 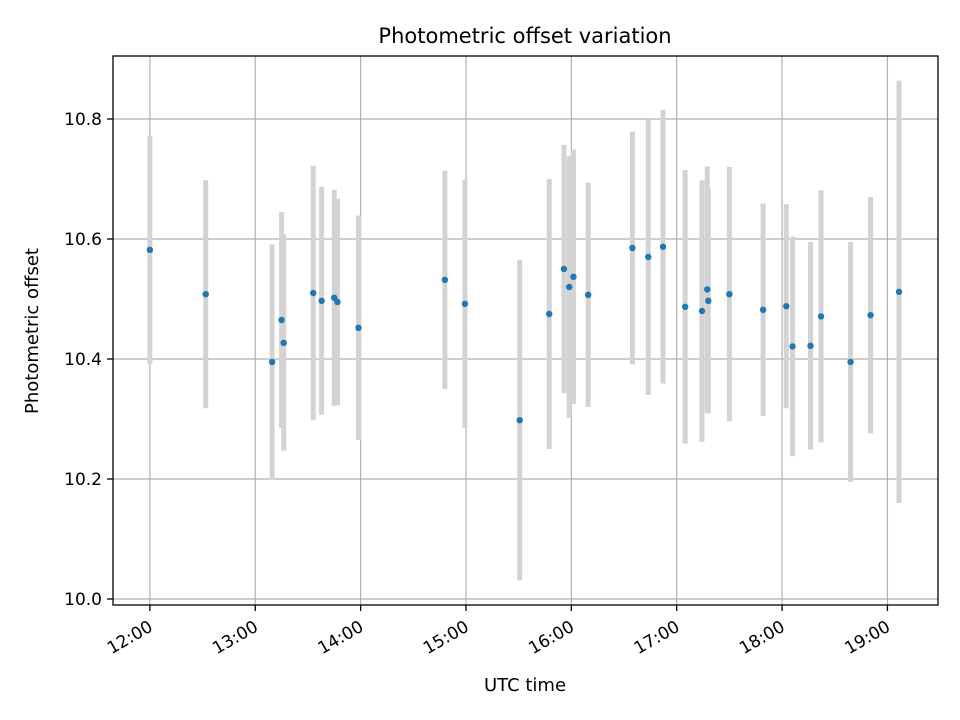 What do you see at coordinates (83, 360) in the screenshot?
I see `y-tick-label: 10.4` at bounding box center [83, 360].